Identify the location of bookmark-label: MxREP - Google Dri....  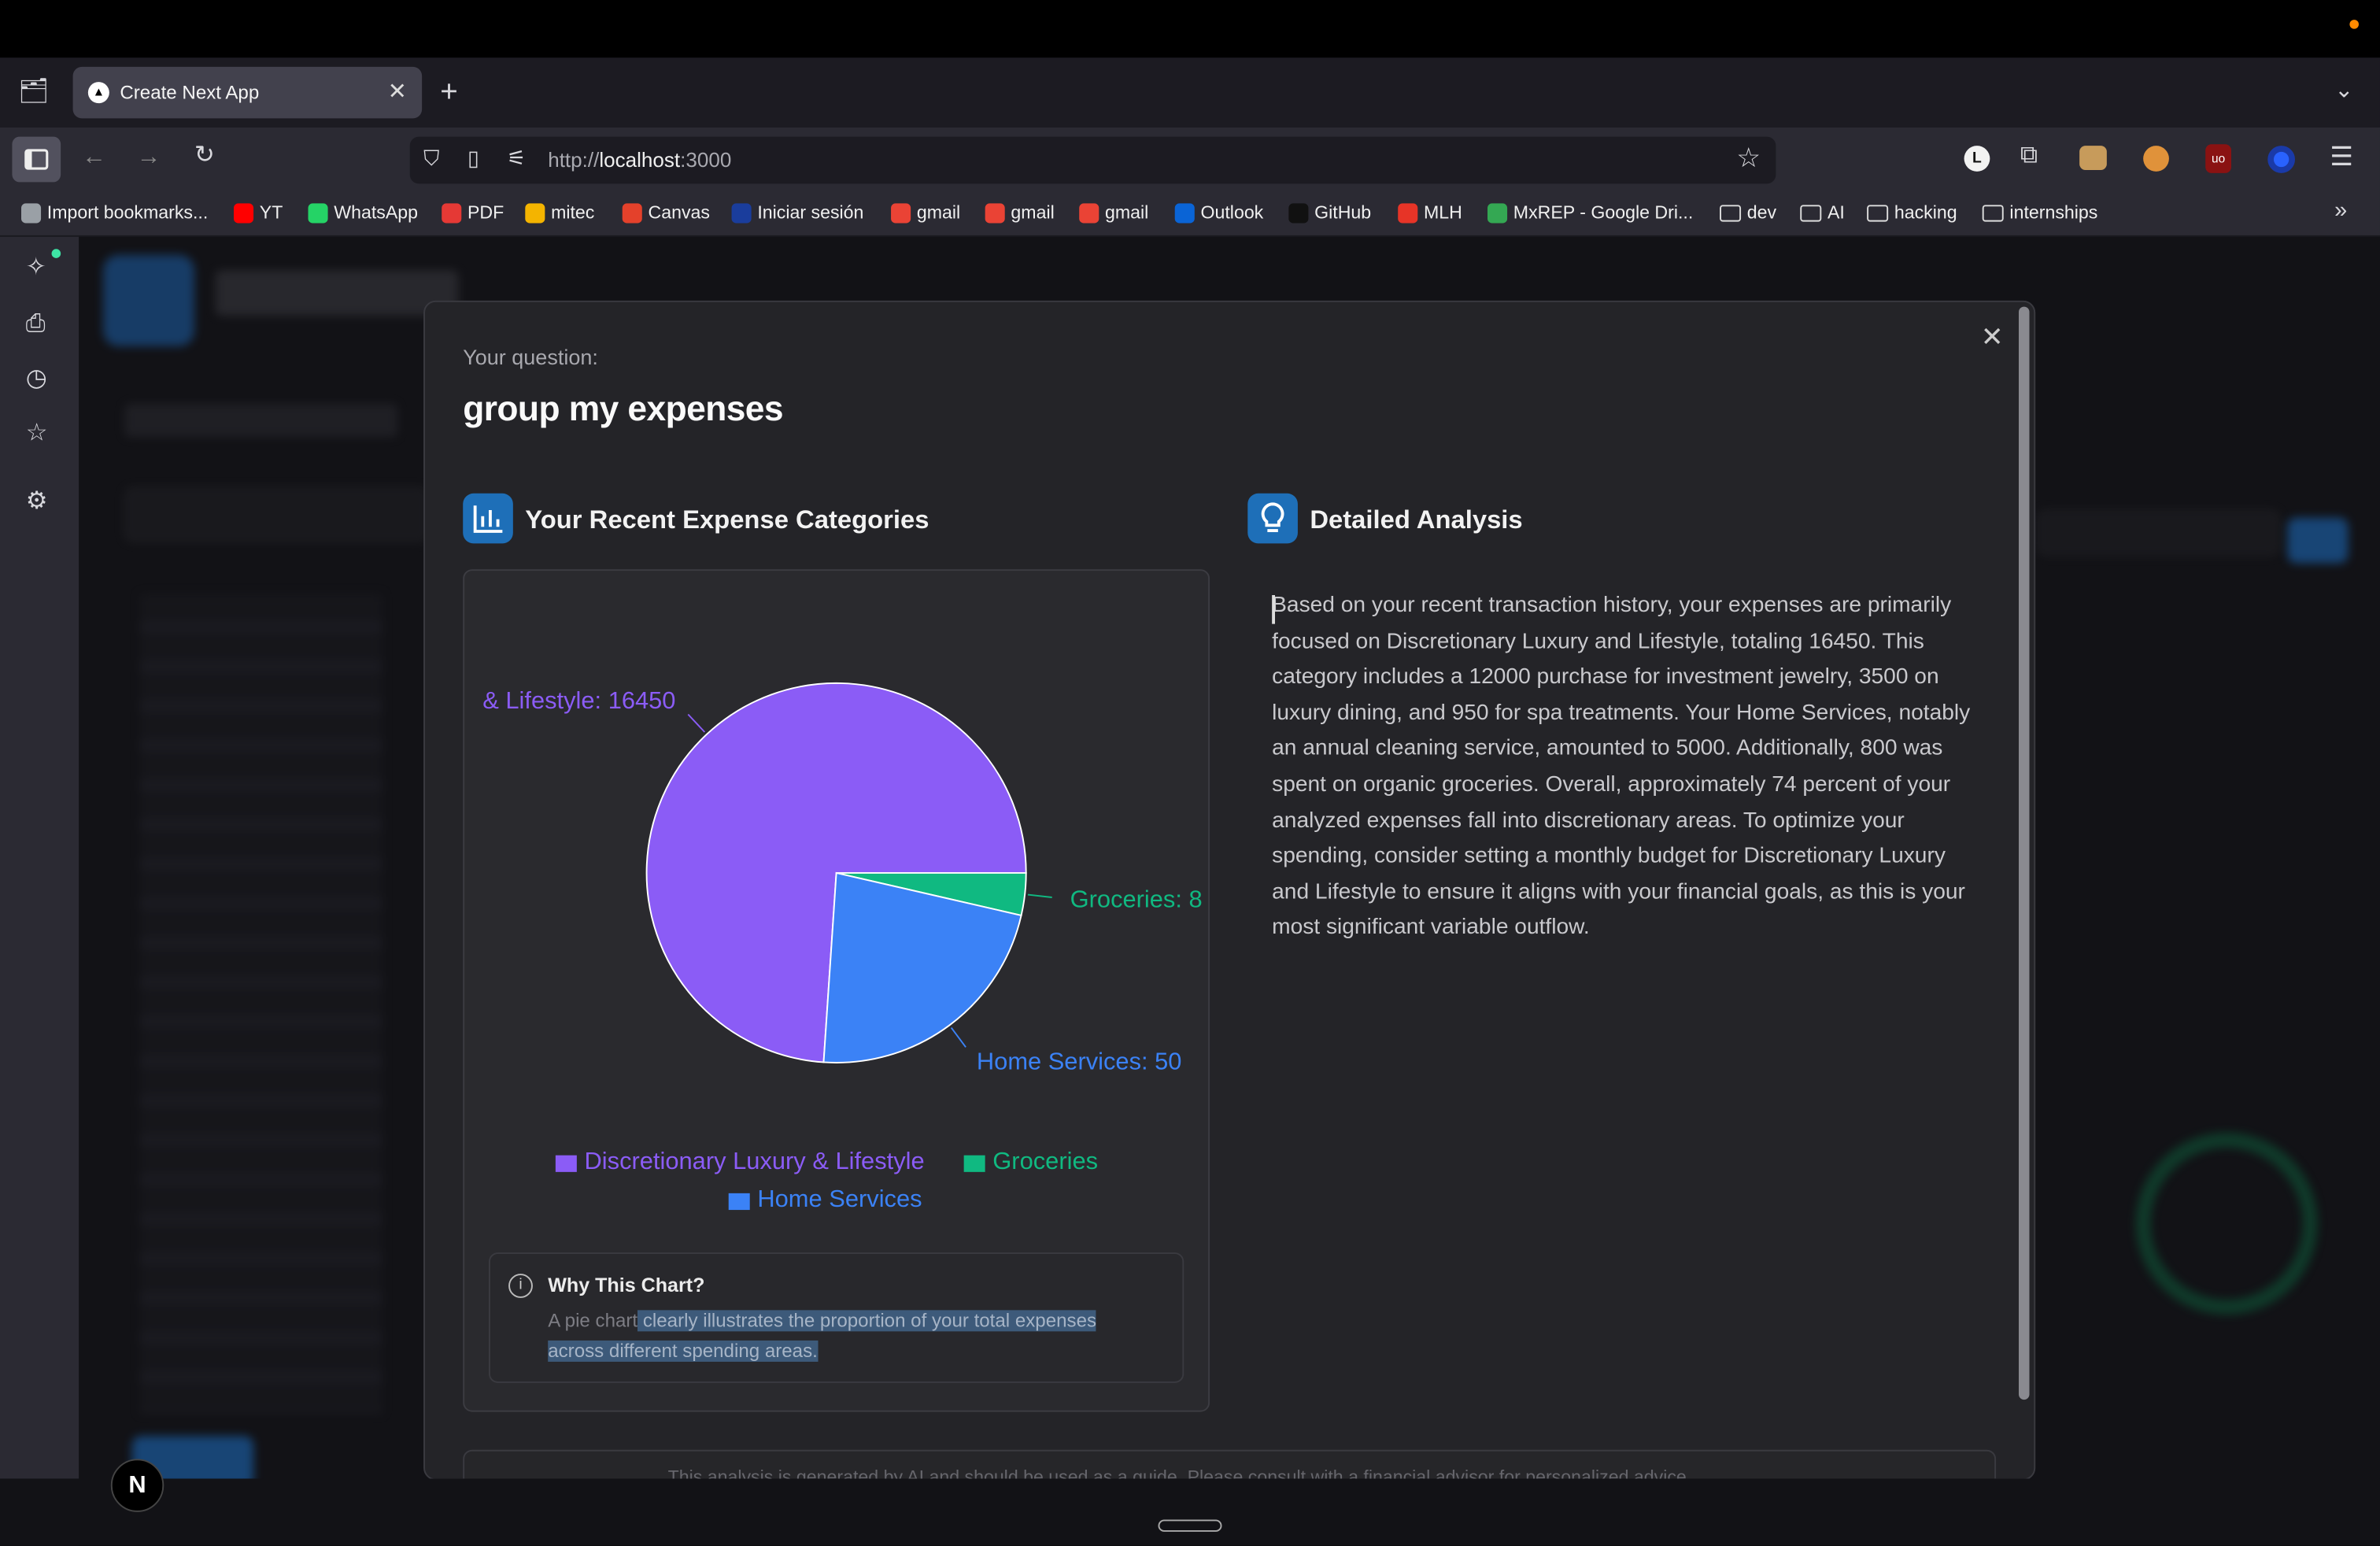
(1603, 213).